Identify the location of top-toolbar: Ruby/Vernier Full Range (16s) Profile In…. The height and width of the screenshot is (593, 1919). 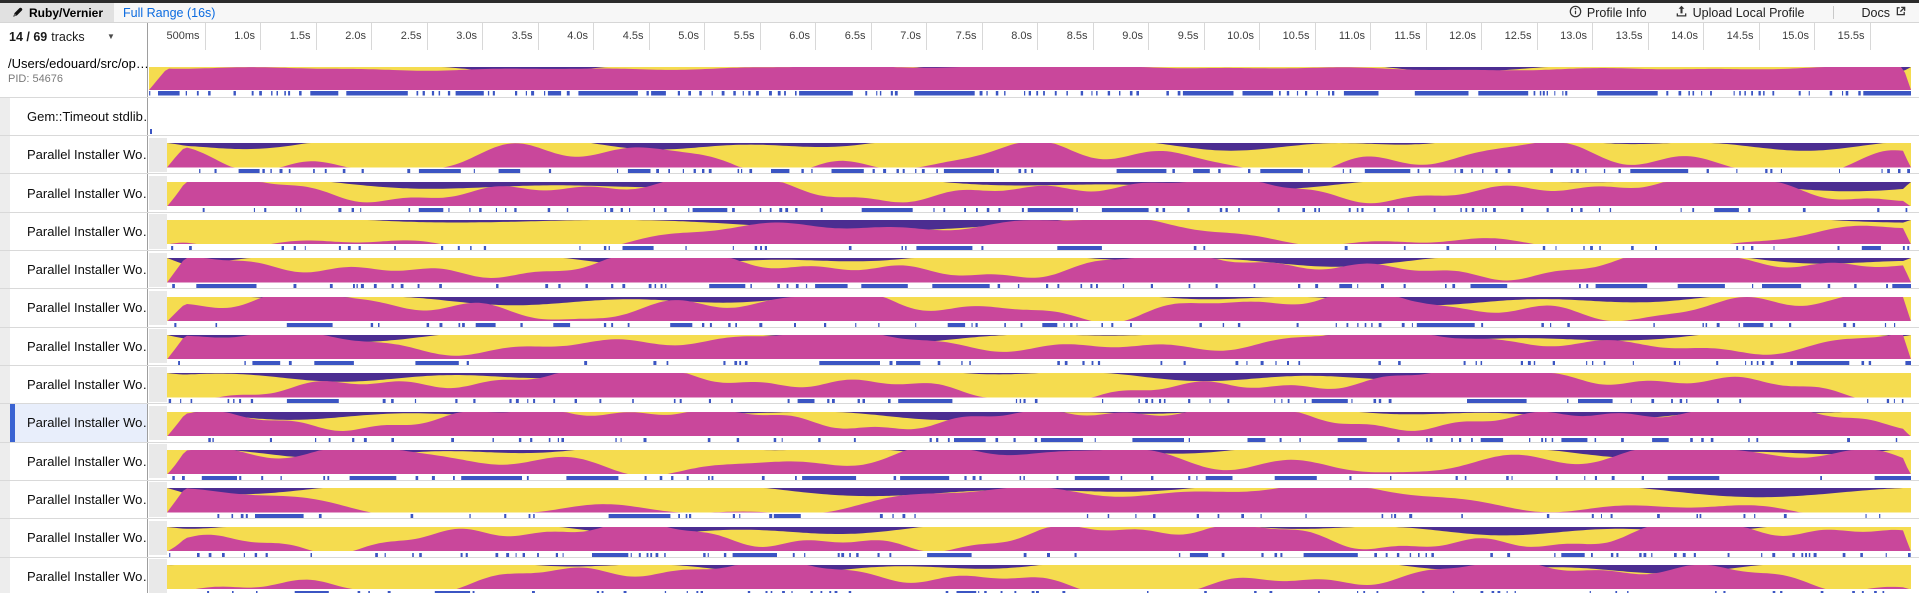
(959, 13).